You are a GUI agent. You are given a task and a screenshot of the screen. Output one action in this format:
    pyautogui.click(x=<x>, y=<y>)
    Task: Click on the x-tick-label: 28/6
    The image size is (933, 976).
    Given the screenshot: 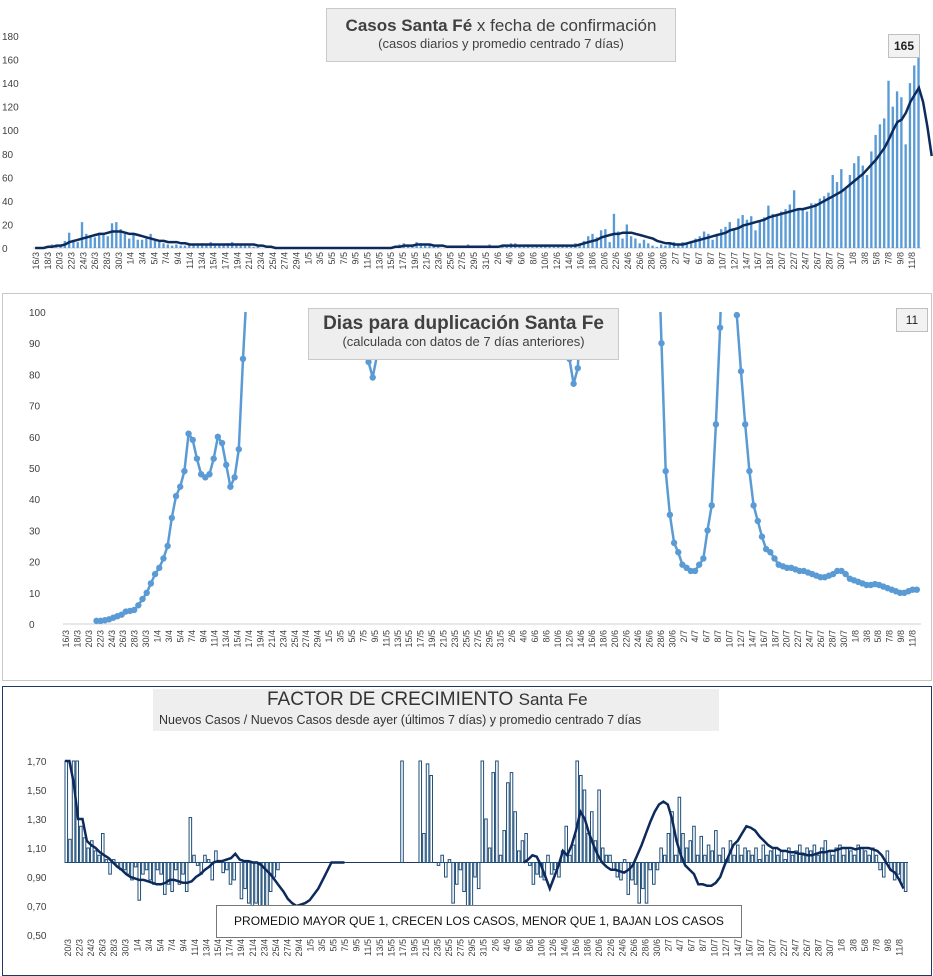 What is the action you would take?
    pyautogui.click(x=645, y=948)
    